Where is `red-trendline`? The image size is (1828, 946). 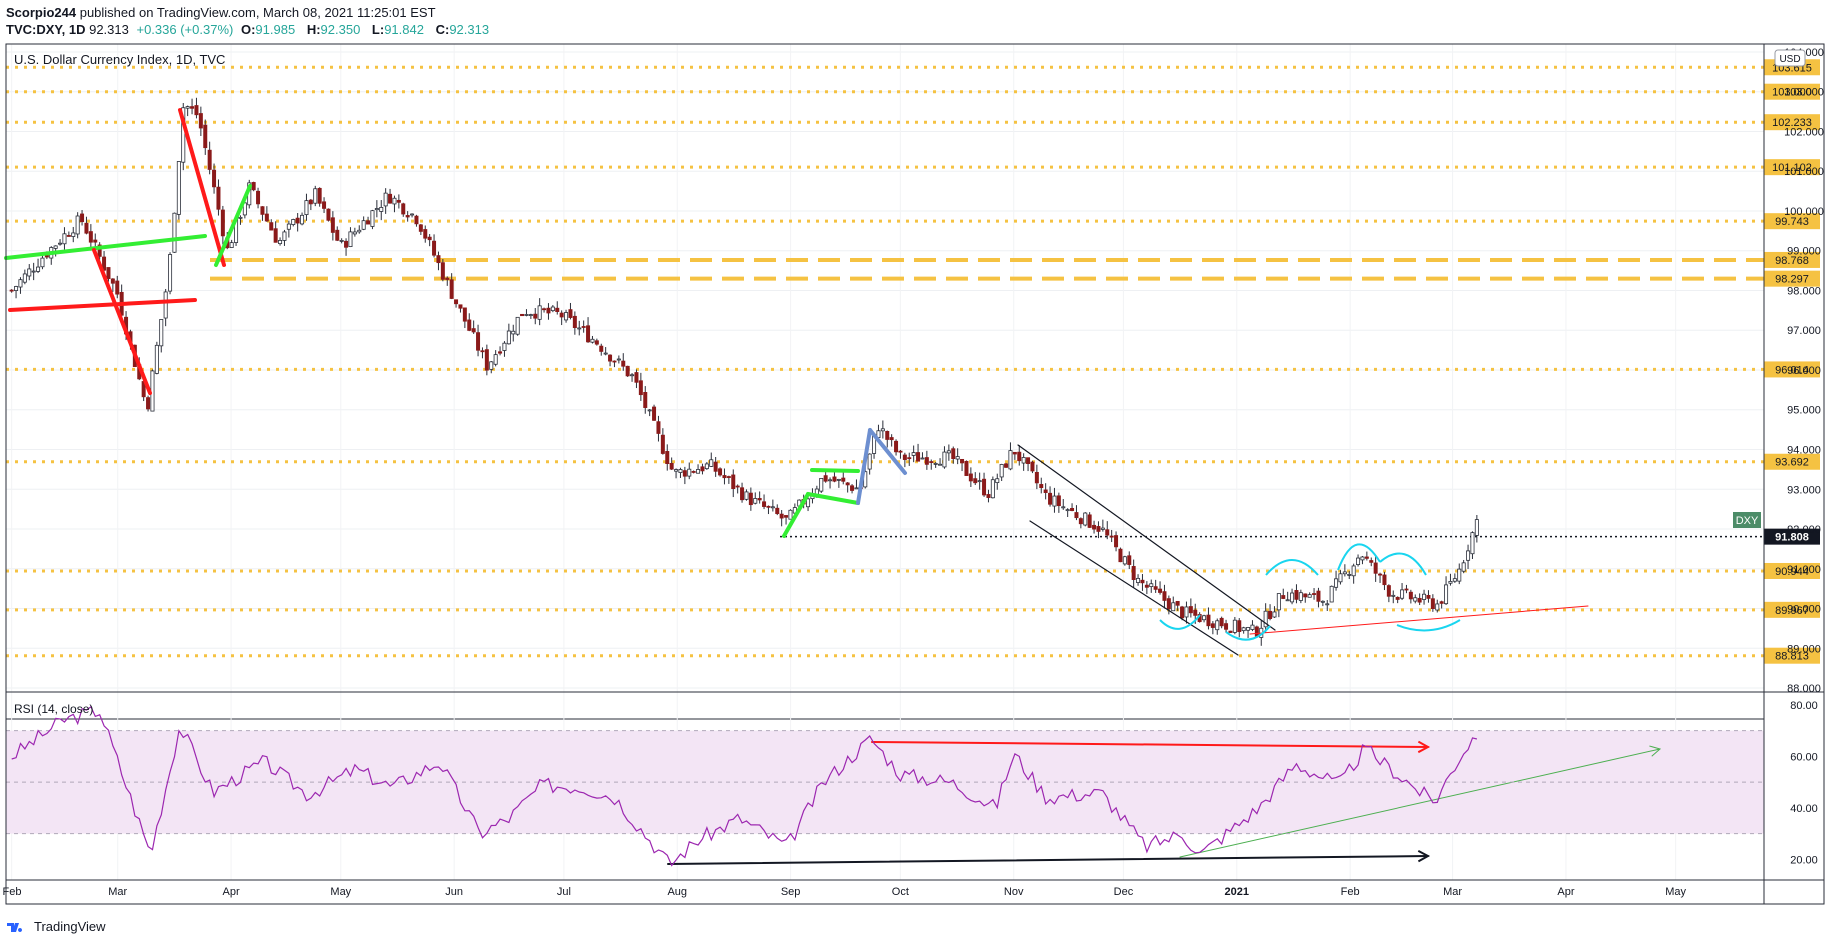
red-trendline is located at coordinates (102, 305).